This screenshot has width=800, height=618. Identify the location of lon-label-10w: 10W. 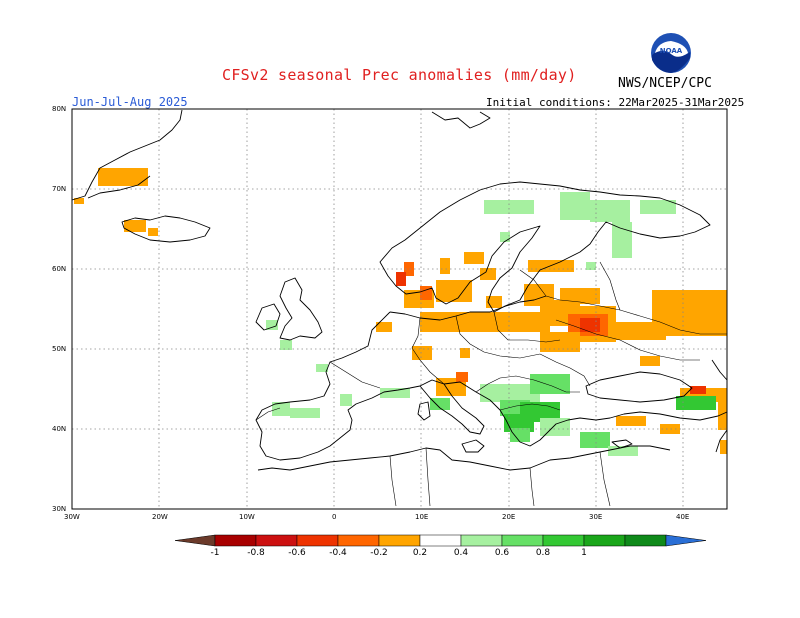
(247, 517).